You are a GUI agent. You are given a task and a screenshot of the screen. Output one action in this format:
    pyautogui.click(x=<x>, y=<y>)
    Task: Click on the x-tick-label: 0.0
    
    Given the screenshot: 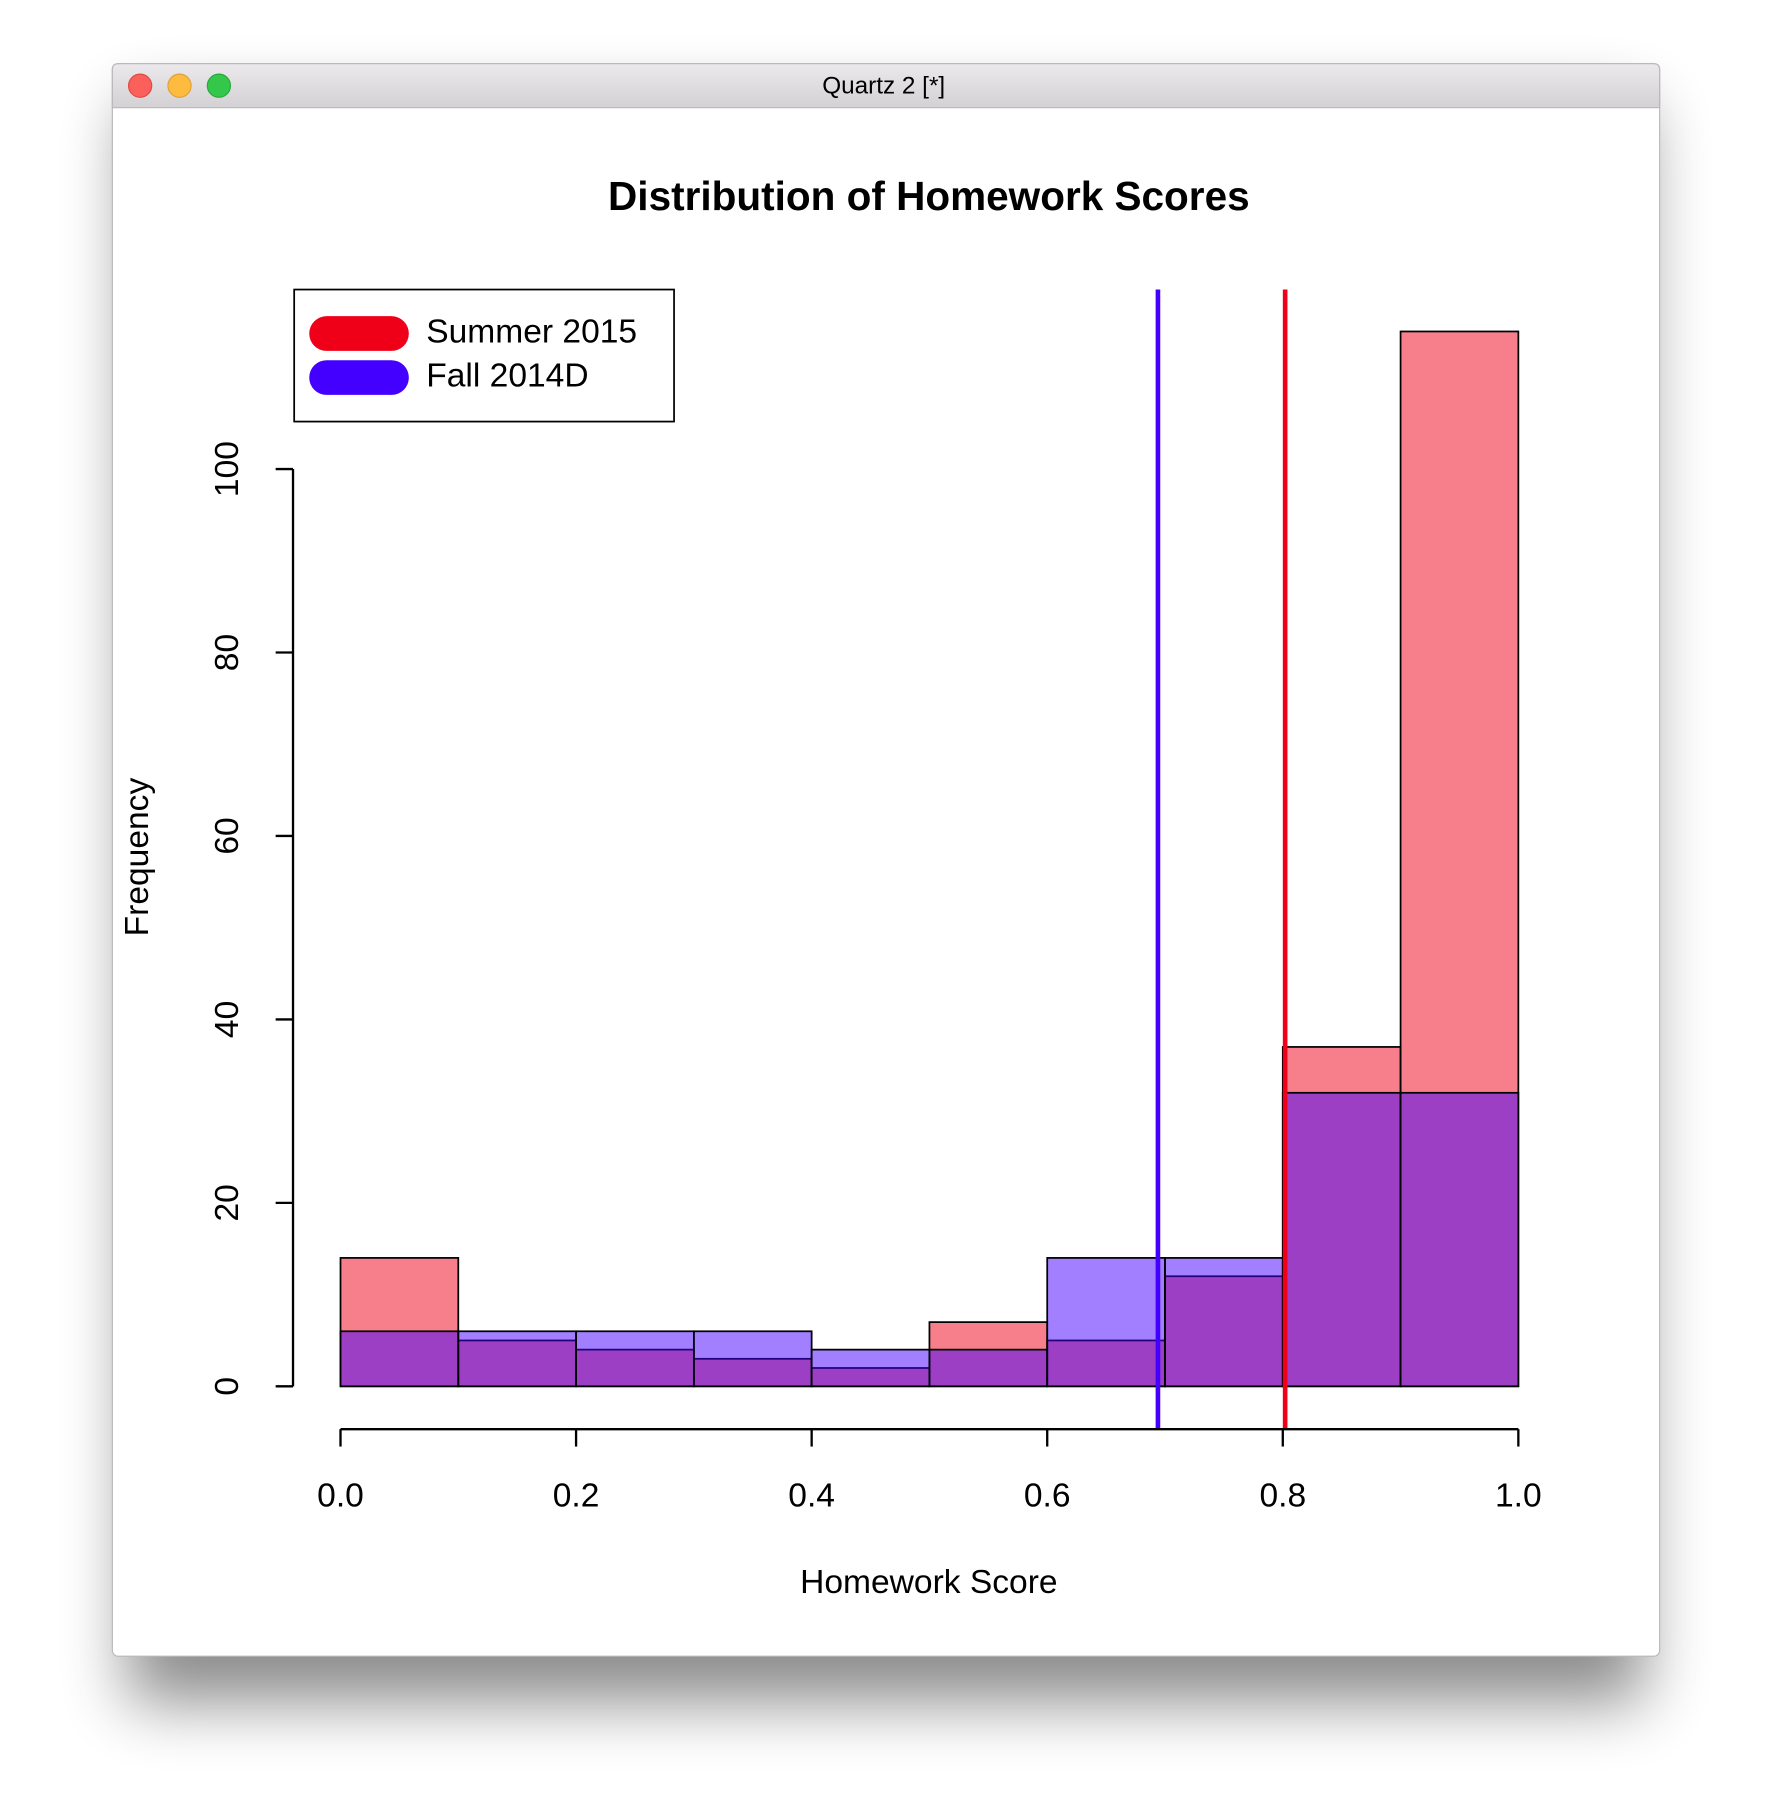 What is the action you would take?
    pyautogui.click(x=340, y=1495)
    